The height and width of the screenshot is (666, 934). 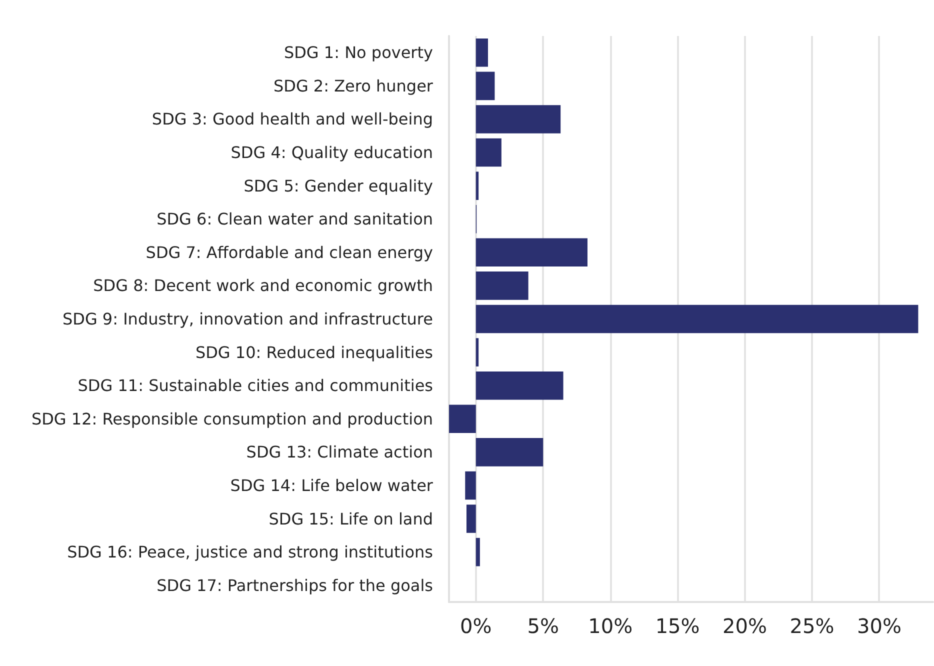 What do you see at coordinates (250, 552) in the screenshot?
I see `y-tick-label: SDG 16: Peace, justice and strong institutions` at bounding box center [250, 552].